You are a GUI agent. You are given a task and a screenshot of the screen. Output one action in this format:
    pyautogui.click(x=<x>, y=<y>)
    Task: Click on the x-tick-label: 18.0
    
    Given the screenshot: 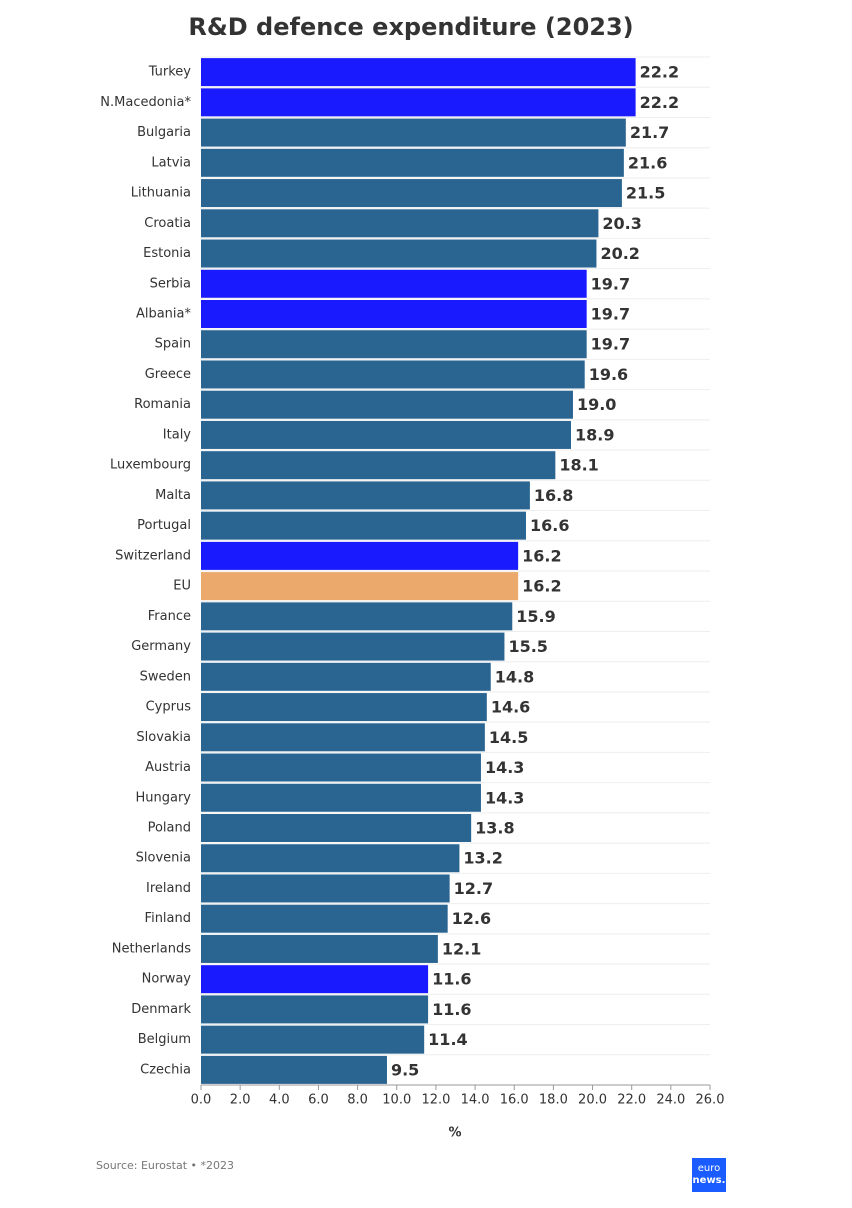 What is the action you would take?
    pyautogui.click(x=553, y=1100)
    